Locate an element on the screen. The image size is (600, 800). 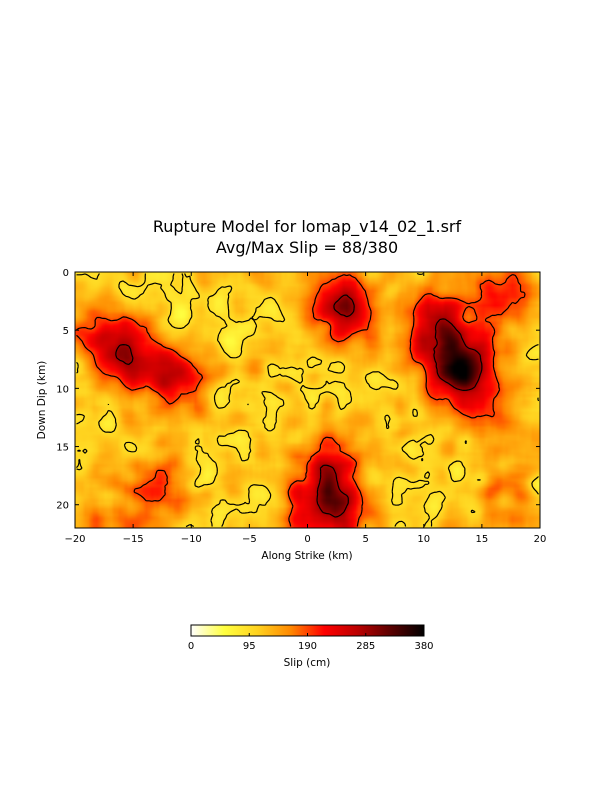
x-tick-label: −20 is located at coordinates (74, 539).